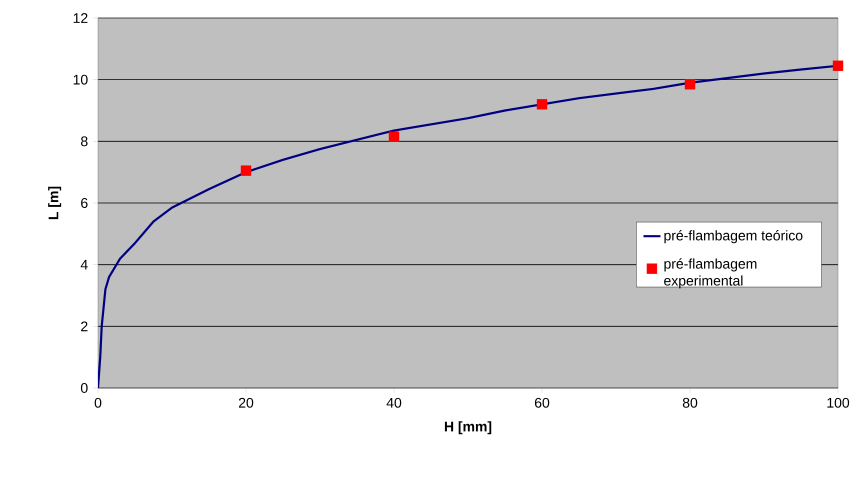 The height and width of the screenshot is (488, 862). I want to click on x-tick-label: 20, so click(246, 403).